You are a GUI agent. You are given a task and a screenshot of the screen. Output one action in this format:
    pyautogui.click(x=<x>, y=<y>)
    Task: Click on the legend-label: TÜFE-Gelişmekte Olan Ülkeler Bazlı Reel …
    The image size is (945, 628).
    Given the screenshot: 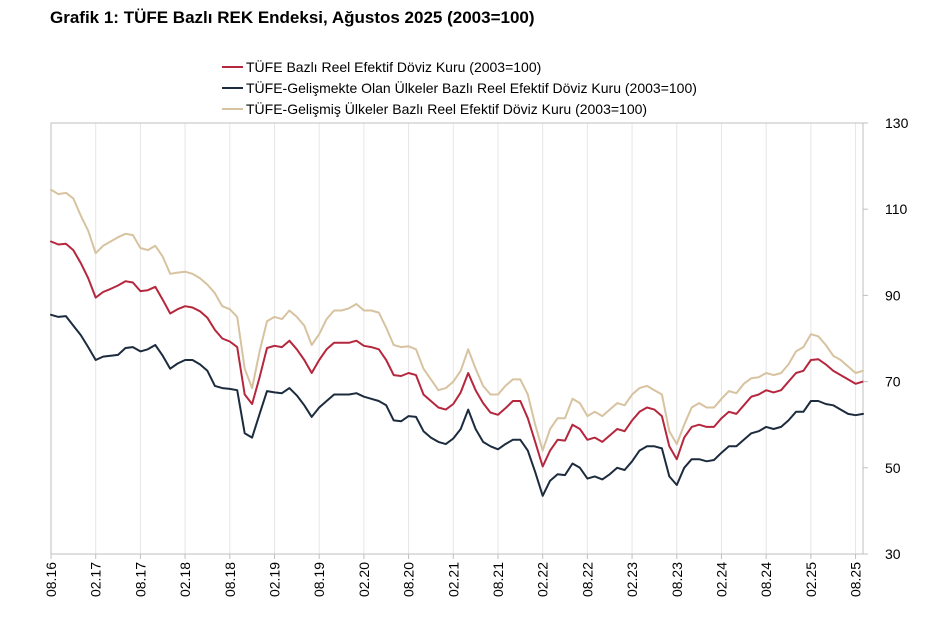 What is the action you would take?
    pyautogui.click(x=471, y=87)
    